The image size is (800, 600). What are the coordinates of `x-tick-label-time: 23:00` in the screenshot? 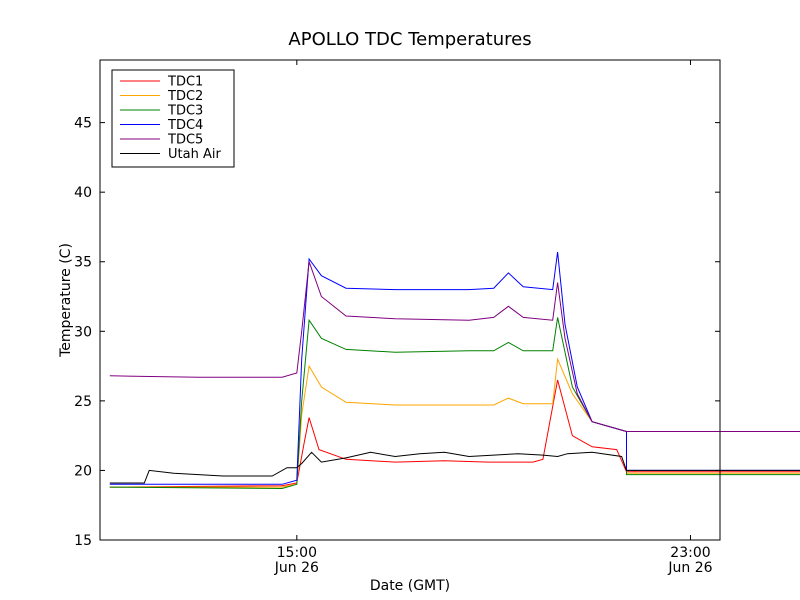 It's located at (690, 553).